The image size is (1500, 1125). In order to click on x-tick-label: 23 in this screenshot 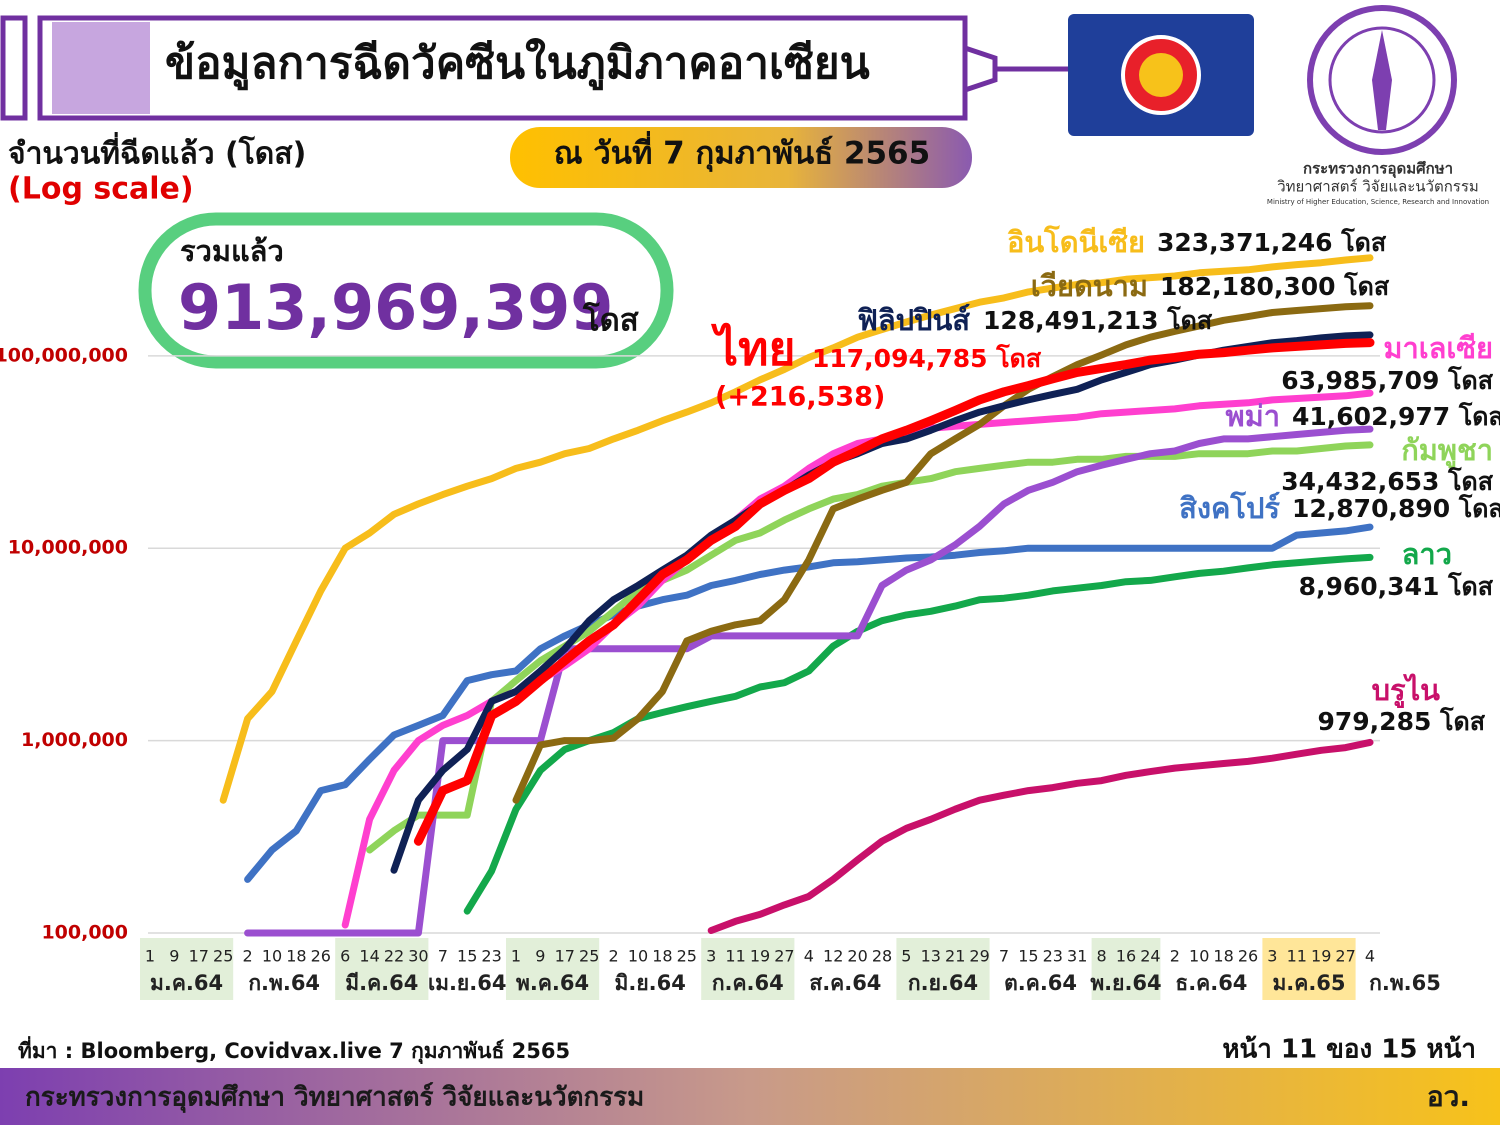, I will do `click(1053, 956)`.